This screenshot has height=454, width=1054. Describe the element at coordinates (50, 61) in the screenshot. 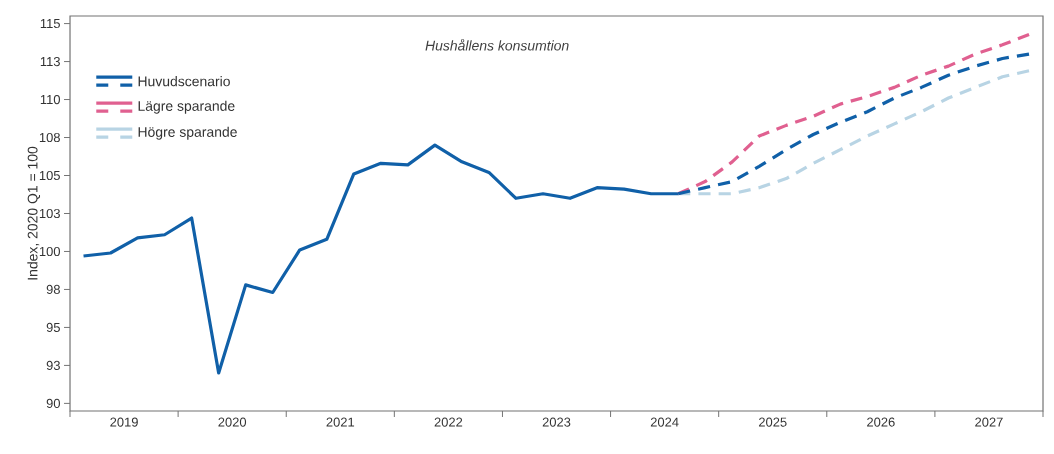

I see `y-tick-label: 113` at that location.